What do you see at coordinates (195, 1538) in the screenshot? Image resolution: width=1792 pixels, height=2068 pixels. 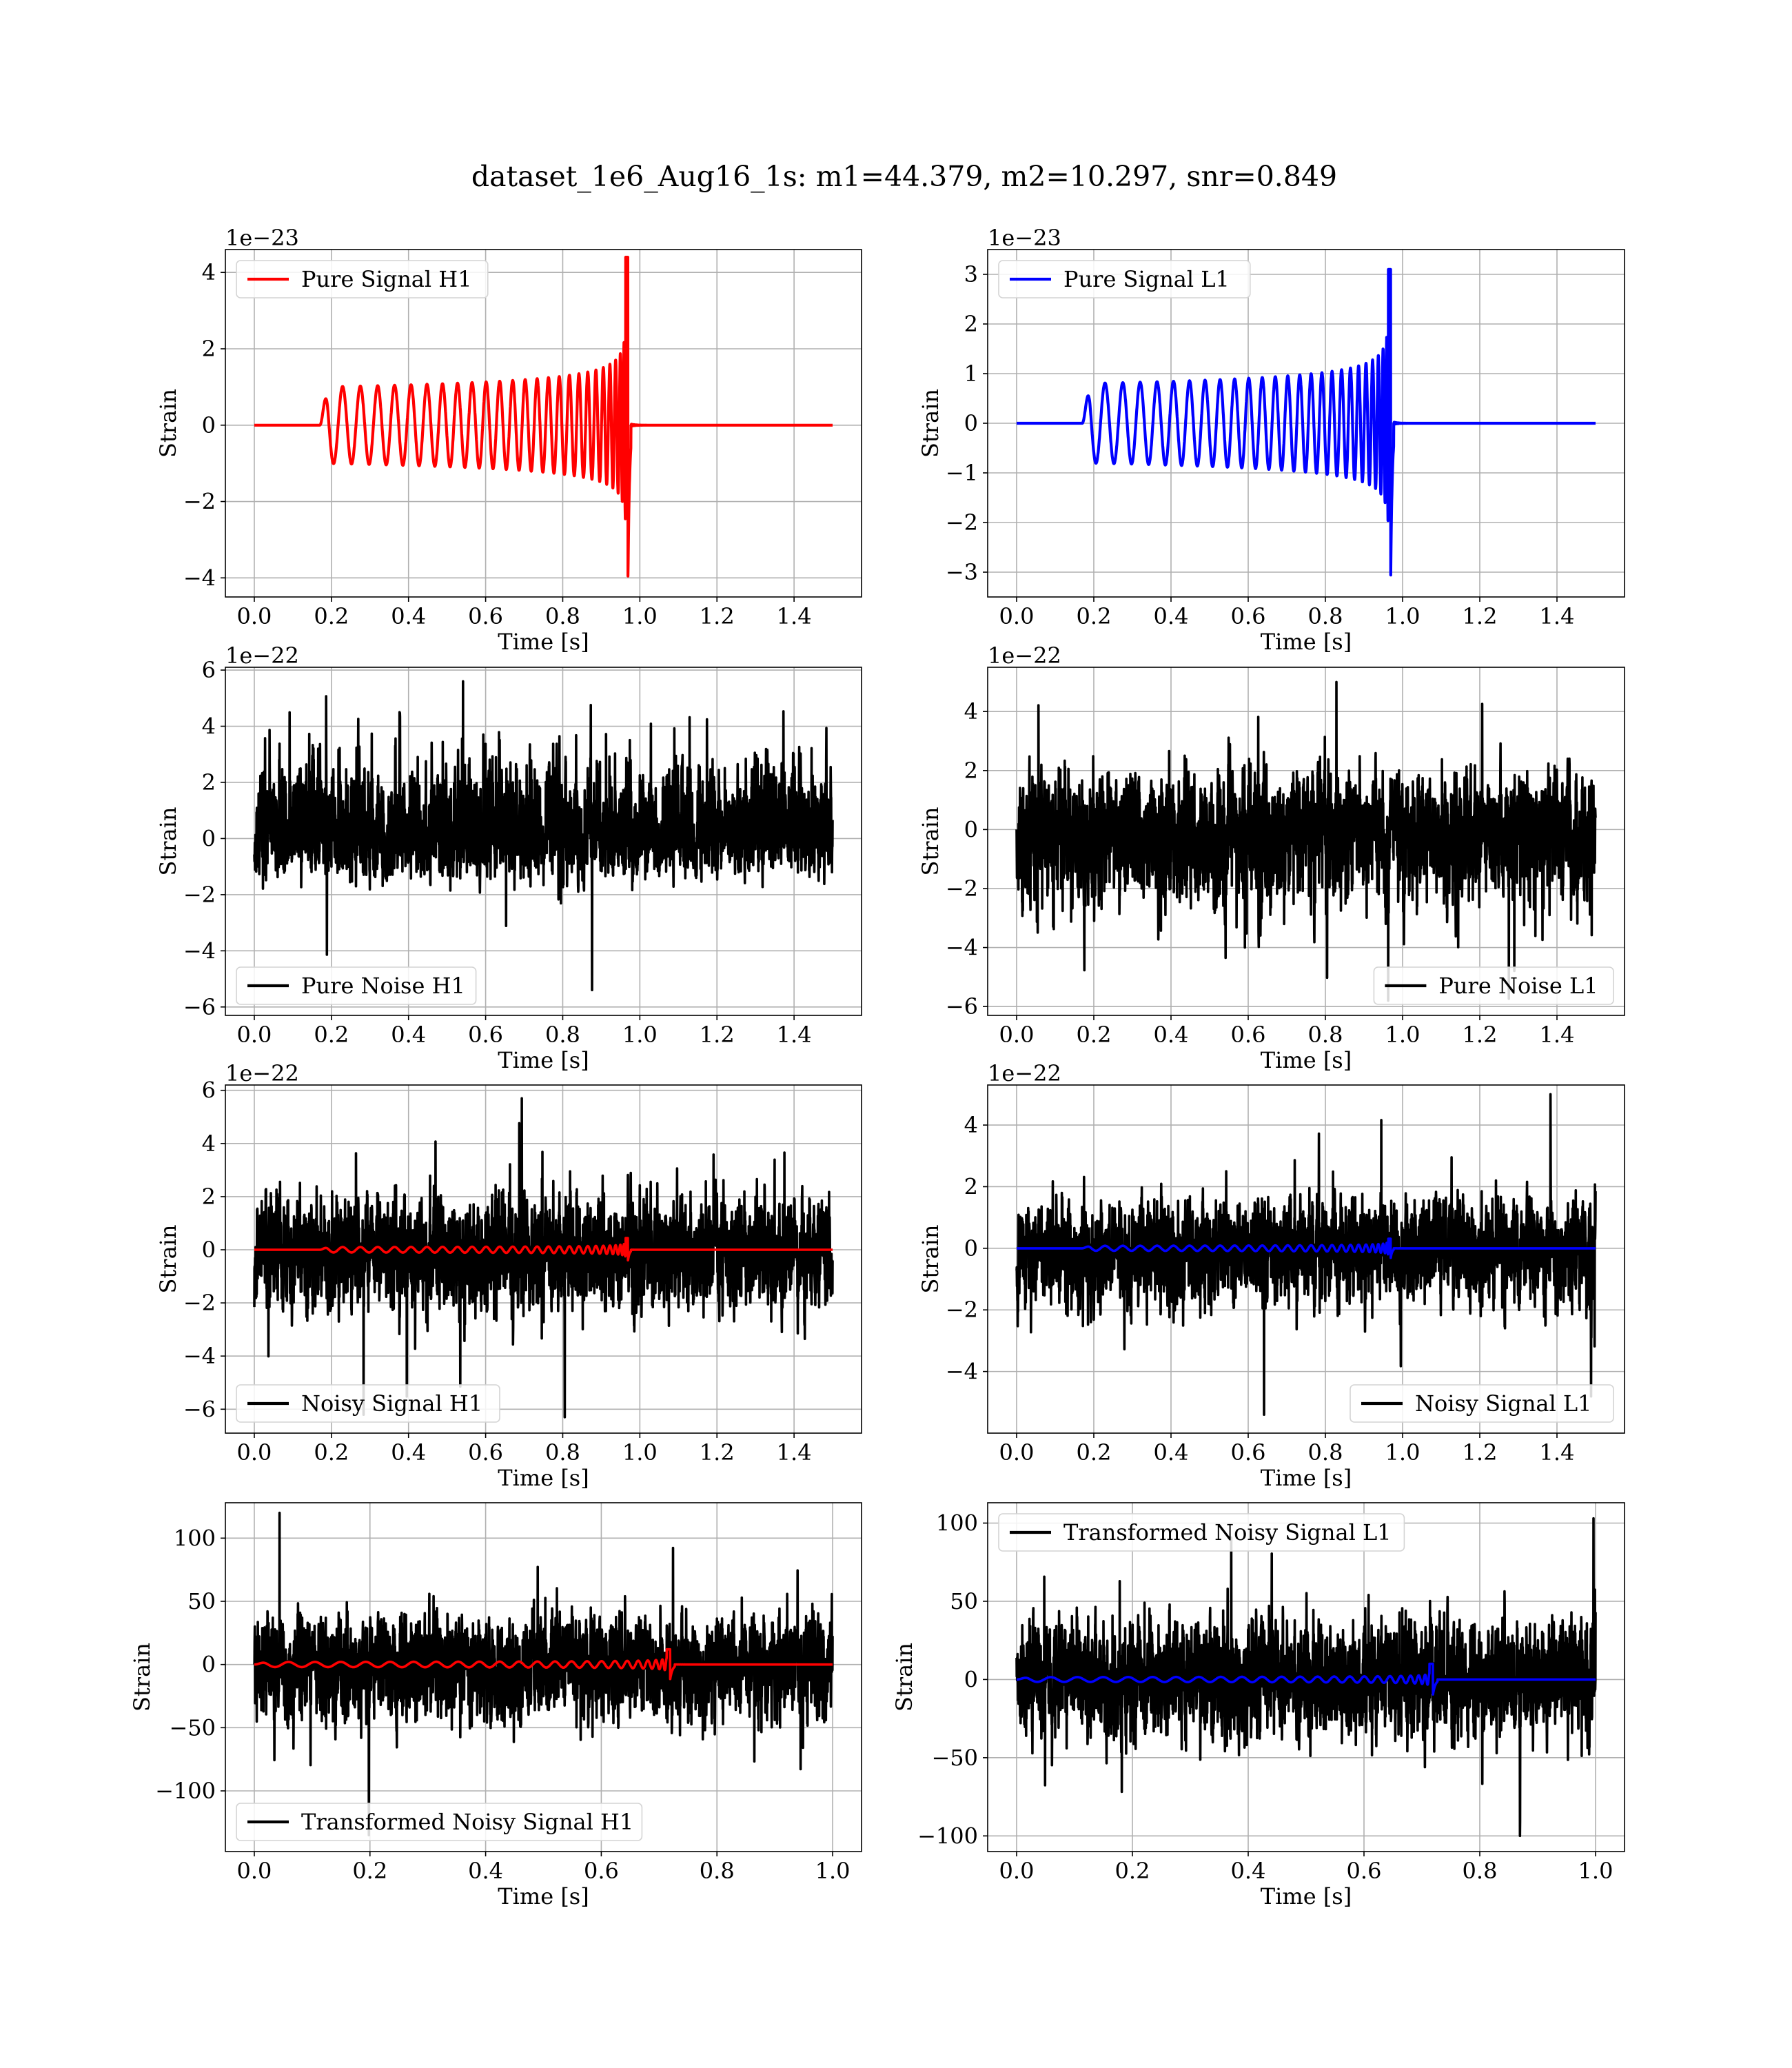 I see `y-tick-label: 100` at bounding box center [195, 1538].